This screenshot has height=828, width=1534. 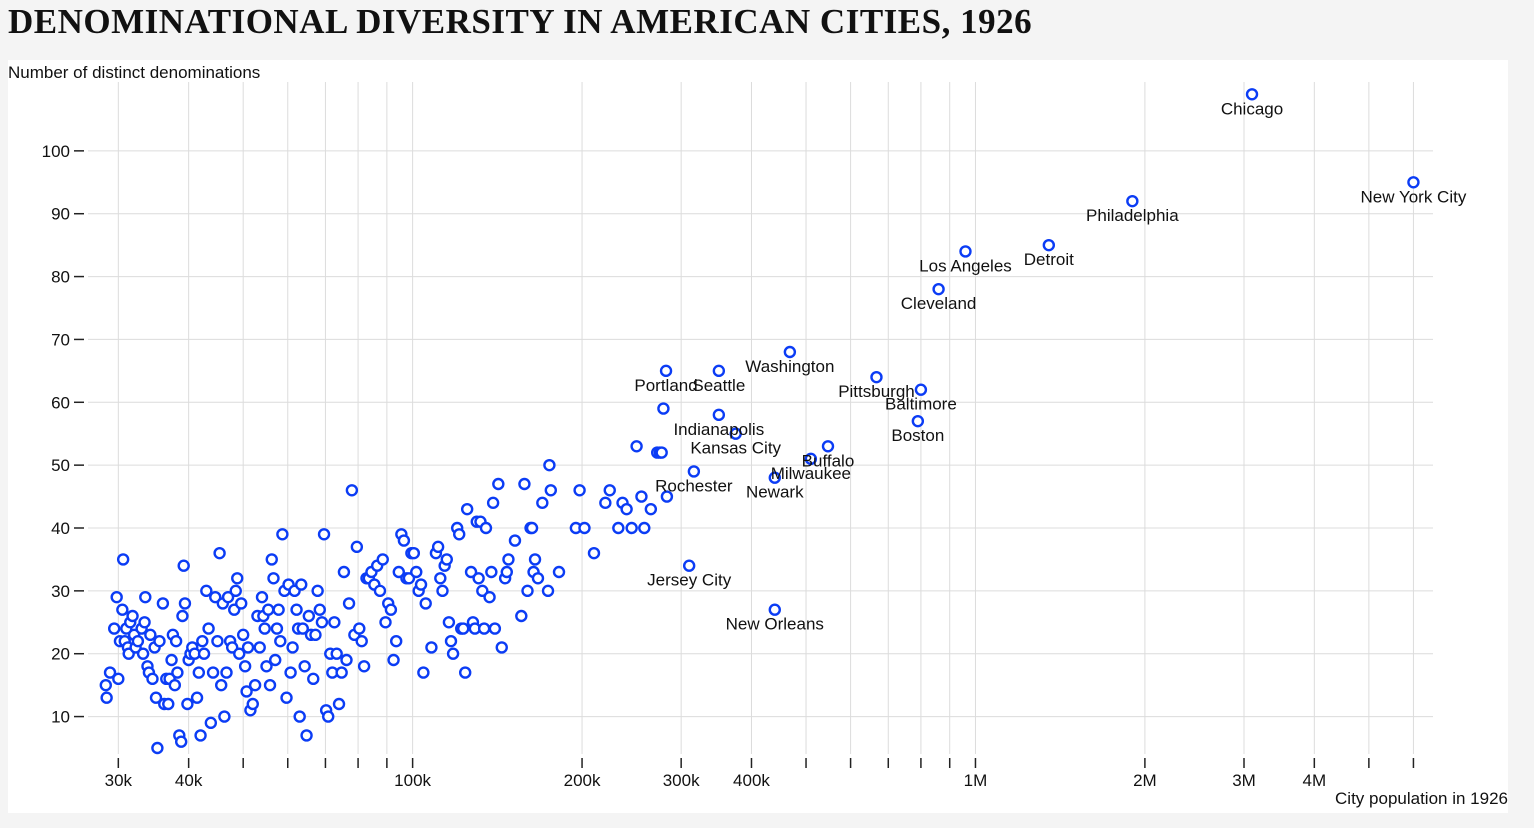 I want to click on city-label: Boston, so click(x=917, y=435).